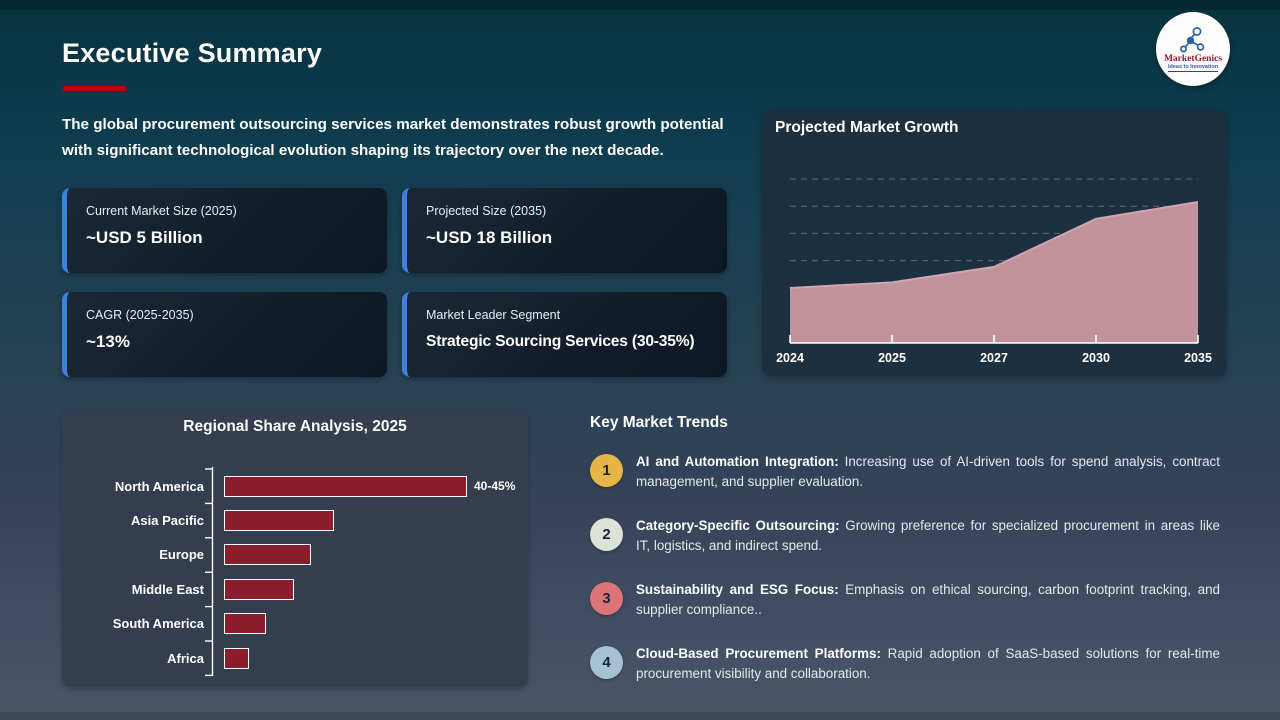 This screenshot has width=1280, height=720. What do you see at coordinates (762, 653) in the screenshot?
I see `trend-title: Cloud-Based Procurement Platforms` at bounding box center [762, 653].